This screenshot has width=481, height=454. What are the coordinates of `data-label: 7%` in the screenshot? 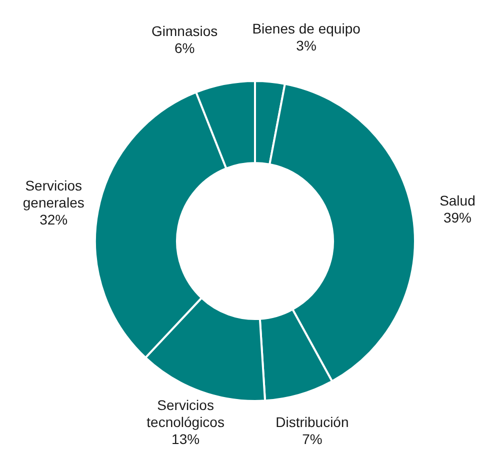 It's located at (312, 439).